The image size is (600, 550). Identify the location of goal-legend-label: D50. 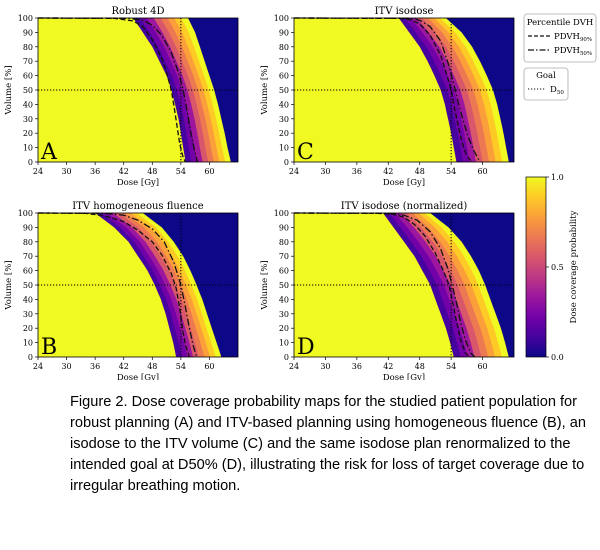
(557, 90).